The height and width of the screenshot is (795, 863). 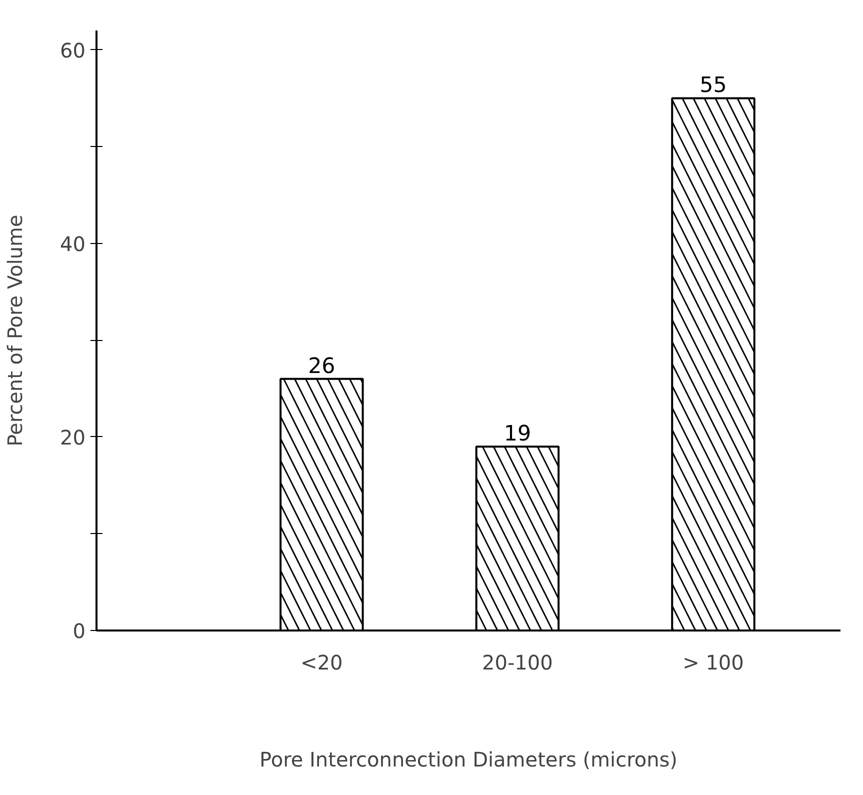 What do you see at coordinates (713, 662) in the screenshot?
I see `x-tick-label: > 100` at bounding box center [713, 662].